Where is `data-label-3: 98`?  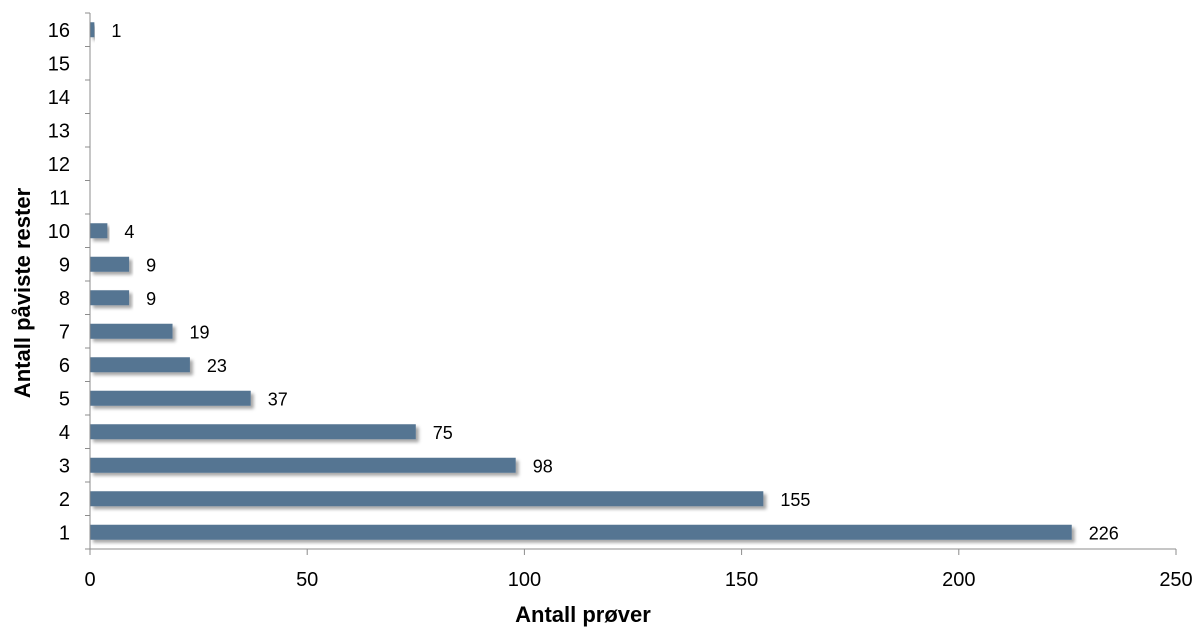 data-label-3: 98 is located at coordinates (543, 466).